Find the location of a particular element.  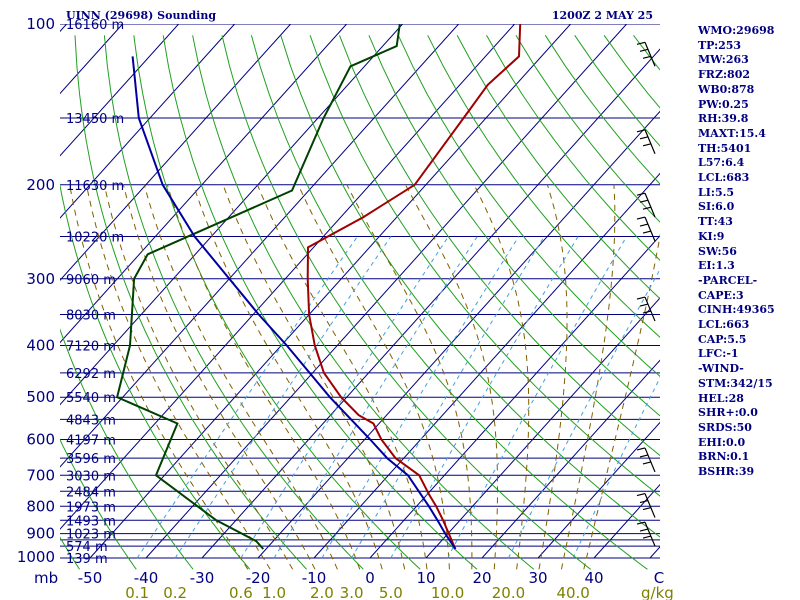

pressure-label: 300 is located at coordinates (40, 279).